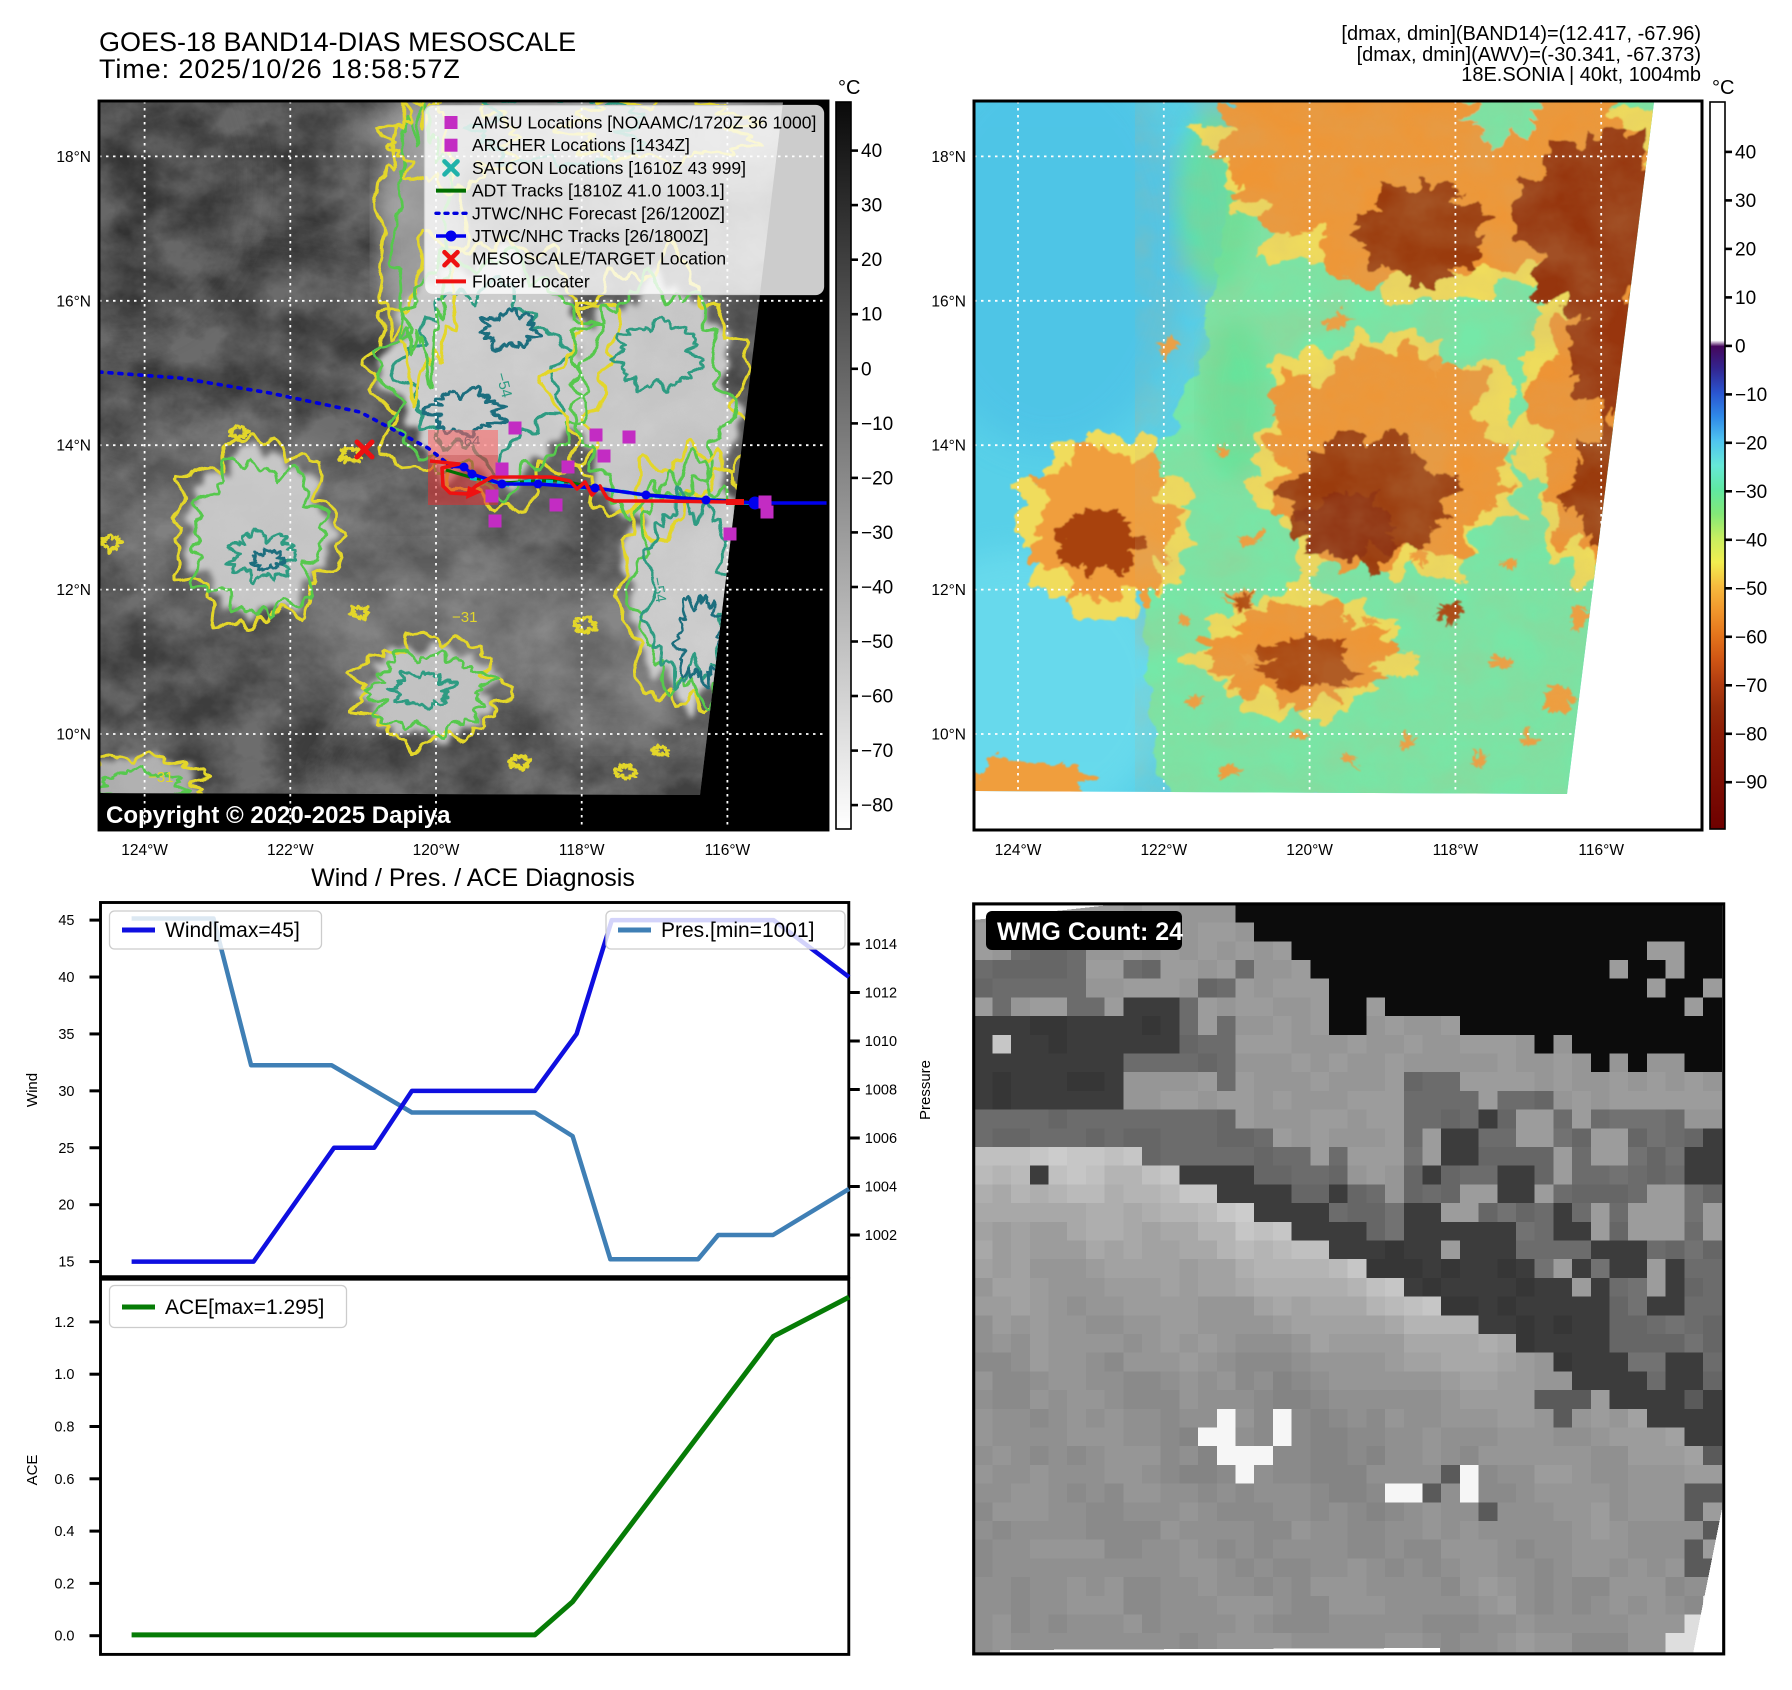  What do you see at coordinates (531, 281) in the screenshot?
I see `svg-text: Floater Locater` at bounding box center [531, 281].